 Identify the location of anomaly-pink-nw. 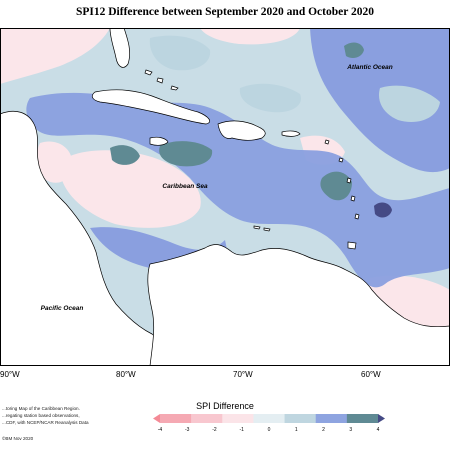
(55, 56).